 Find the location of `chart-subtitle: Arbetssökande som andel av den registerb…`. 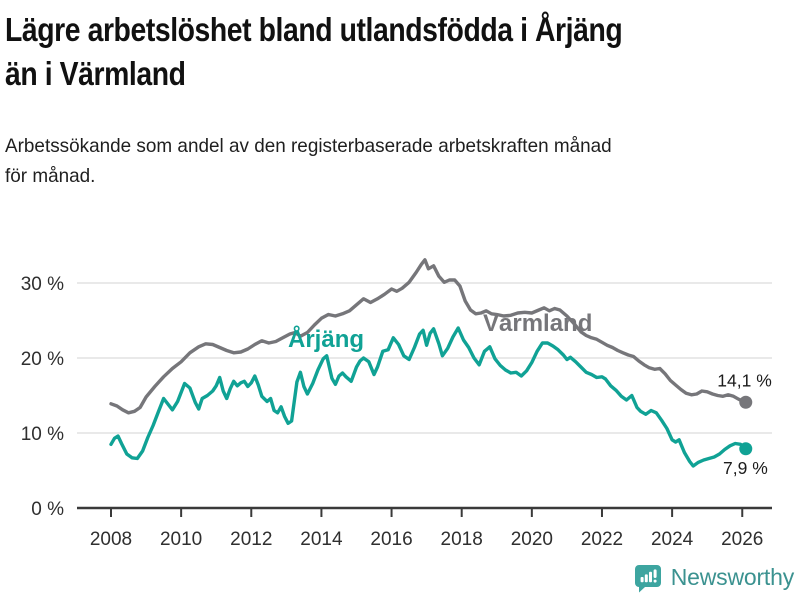

chart-subtitle: Arbetssökande som andel av den registerb… is located at coordinates (402, 161).